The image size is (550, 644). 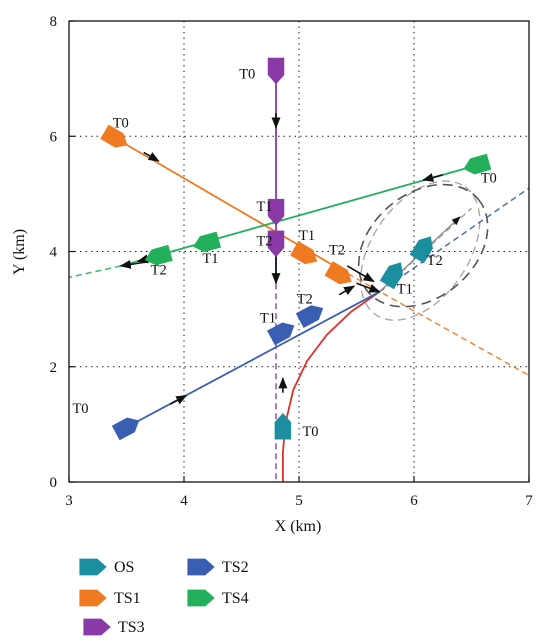 What do you see at coordinates (93, 598) in the screenshot?
I see `legend-marker-ts1` at bounding box center [93, 598].